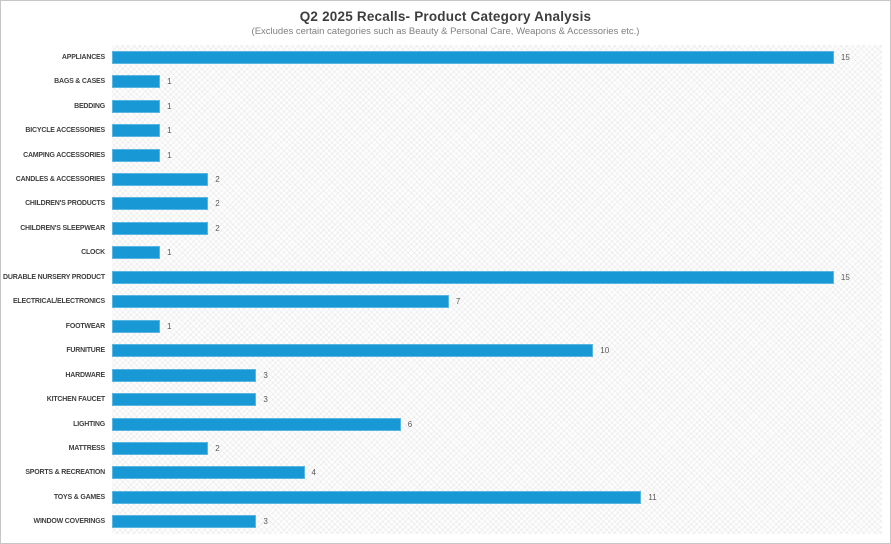 The image size is (891, 544). I want to click on bar-row: DURABLE NURSERY PRODUCT 15, so click(441, 277).